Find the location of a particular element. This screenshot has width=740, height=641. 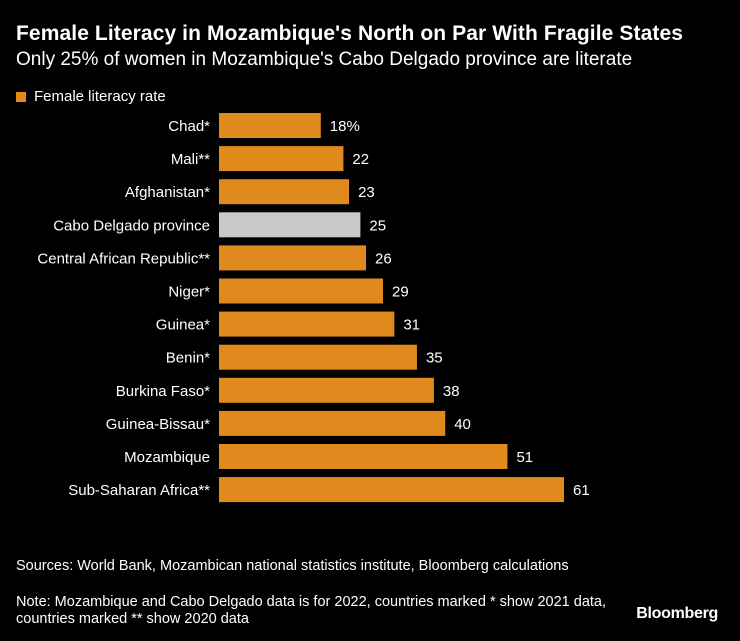

legend: Female literacy rate is located at coordinates (91, 96).